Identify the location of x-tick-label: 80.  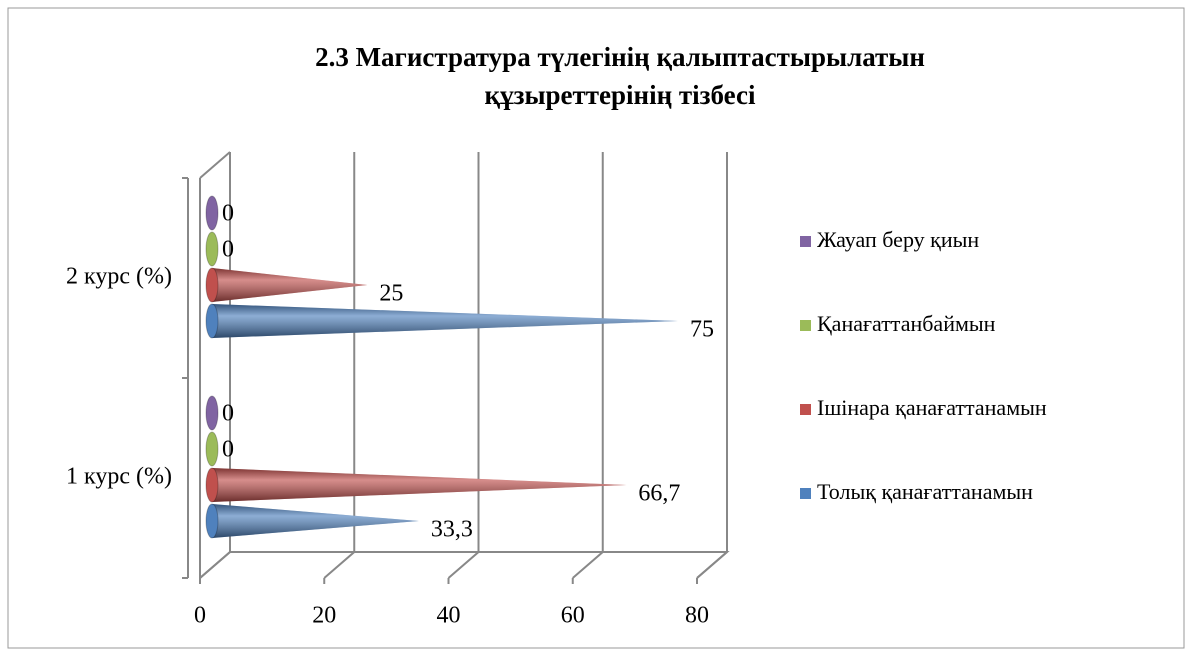
(697, 616).